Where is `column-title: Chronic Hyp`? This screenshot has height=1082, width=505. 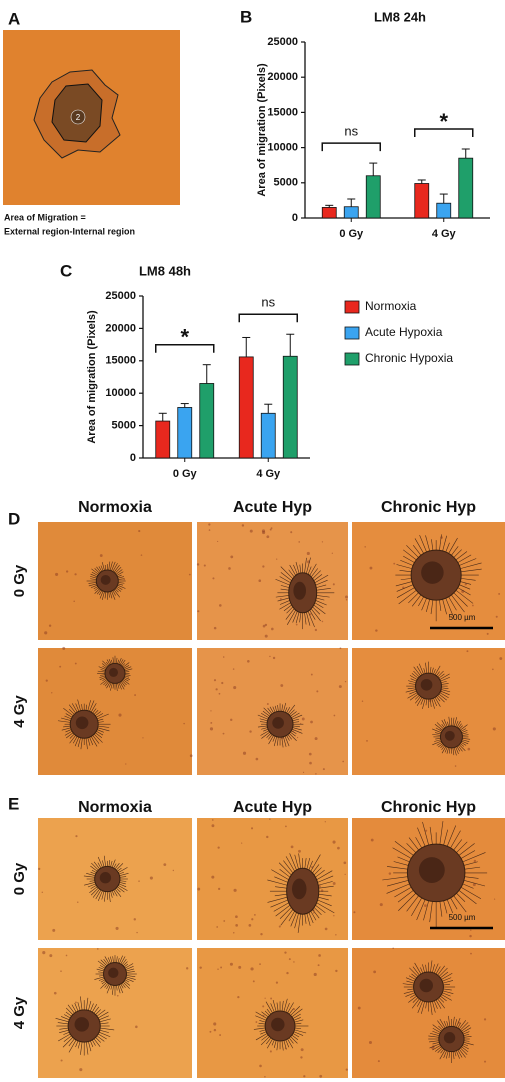
column-title: Chronic Hyp is located at coordinates (428, 507).